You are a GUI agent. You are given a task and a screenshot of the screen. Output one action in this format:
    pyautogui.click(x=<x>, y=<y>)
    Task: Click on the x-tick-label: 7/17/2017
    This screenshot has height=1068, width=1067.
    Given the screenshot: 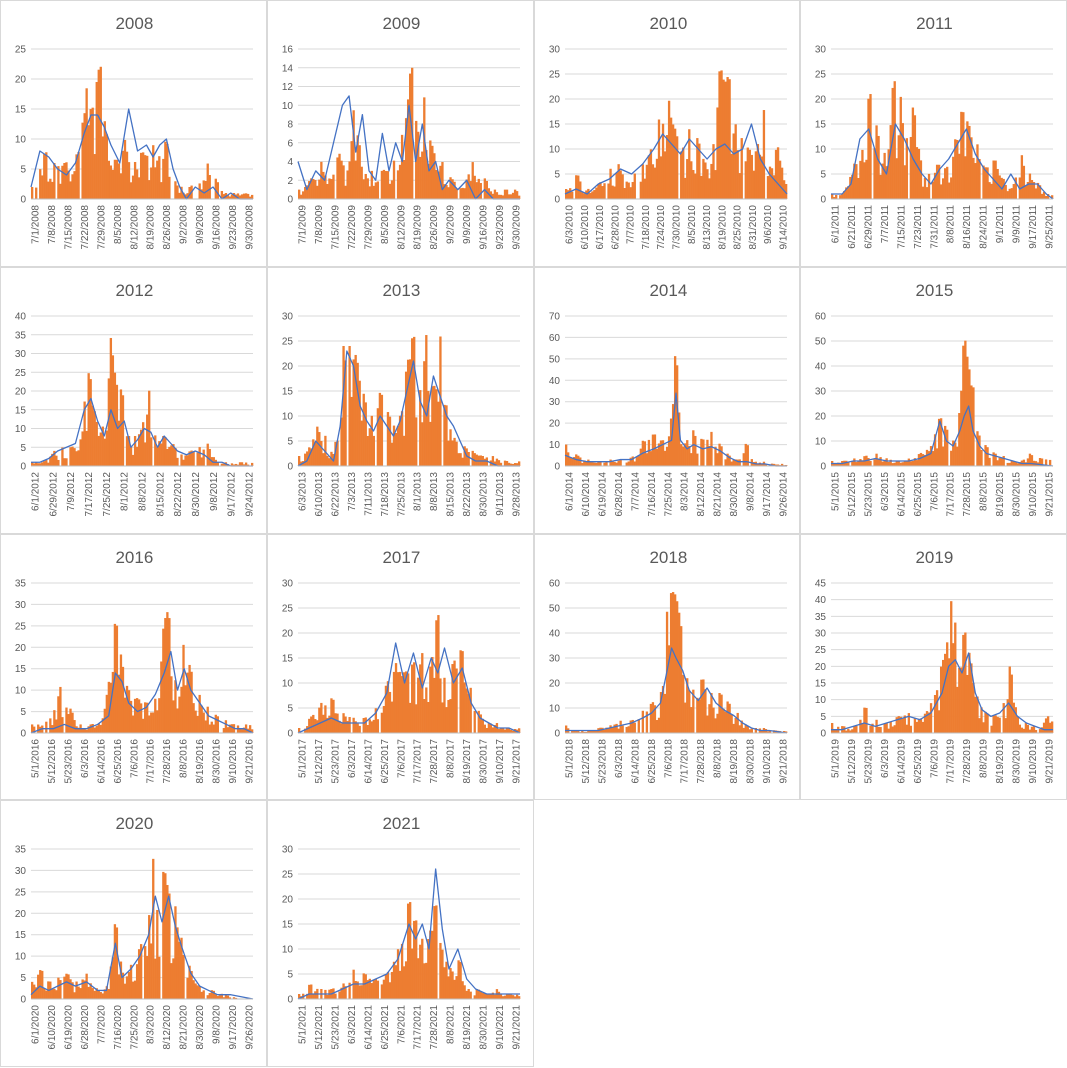 What is the action you would take?
    pyautogui.click(x=417, y=760)
    